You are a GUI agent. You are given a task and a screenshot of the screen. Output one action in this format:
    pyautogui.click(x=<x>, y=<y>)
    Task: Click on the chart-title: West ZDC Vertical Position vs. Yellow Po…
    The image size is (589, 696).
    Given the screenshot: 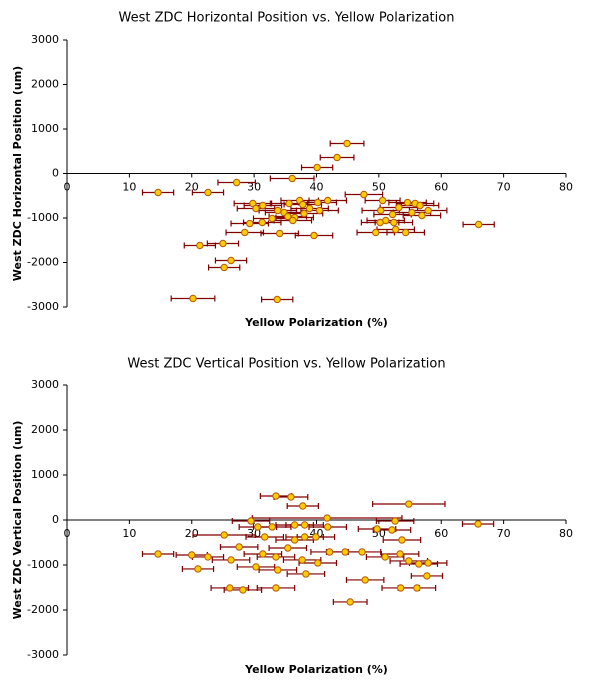 What is the action you would take?
    pyautogui.click(x=286, y=364)
    